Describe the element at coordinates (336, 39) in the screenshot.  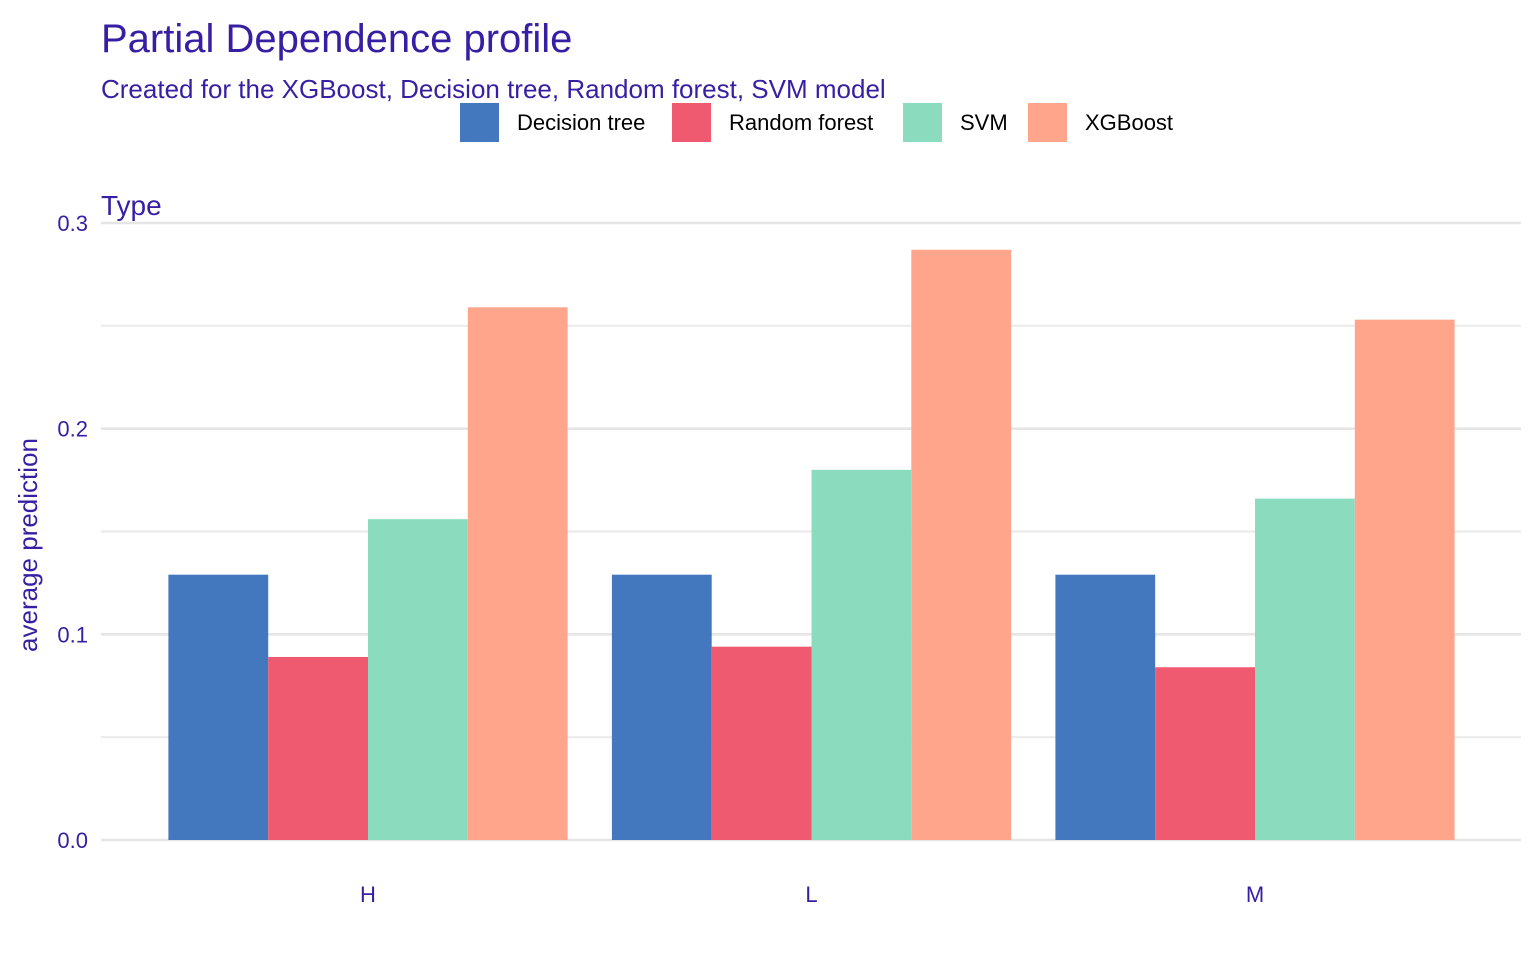
I see `chart-title: Partial Dependence profile` at that location.